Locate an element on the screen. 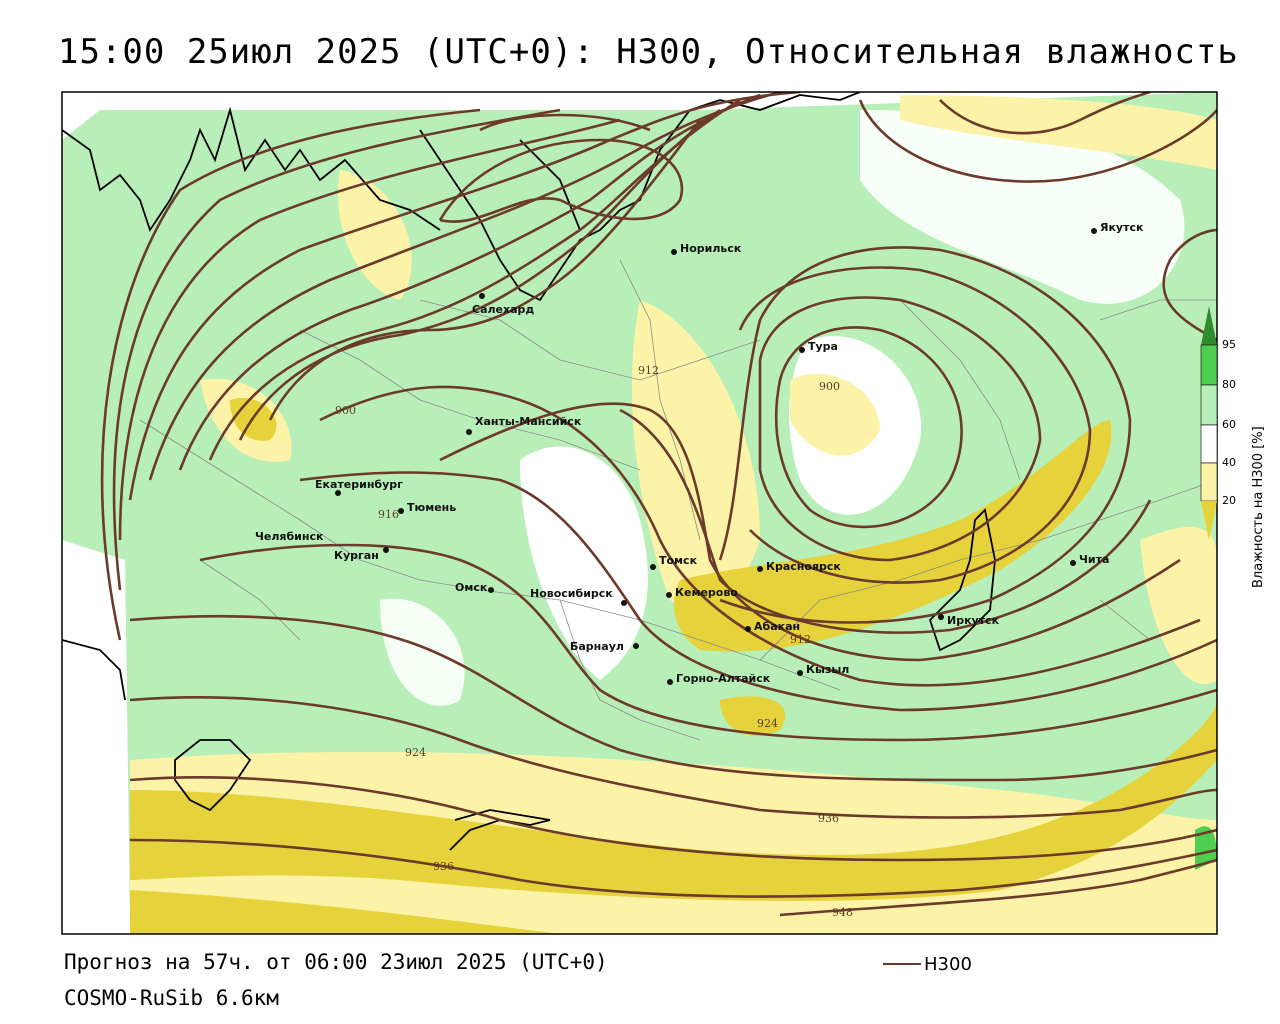 This screenshot has width=1280, height=1024. h300-legend-label: H300 is located at coordinates (948, 964).